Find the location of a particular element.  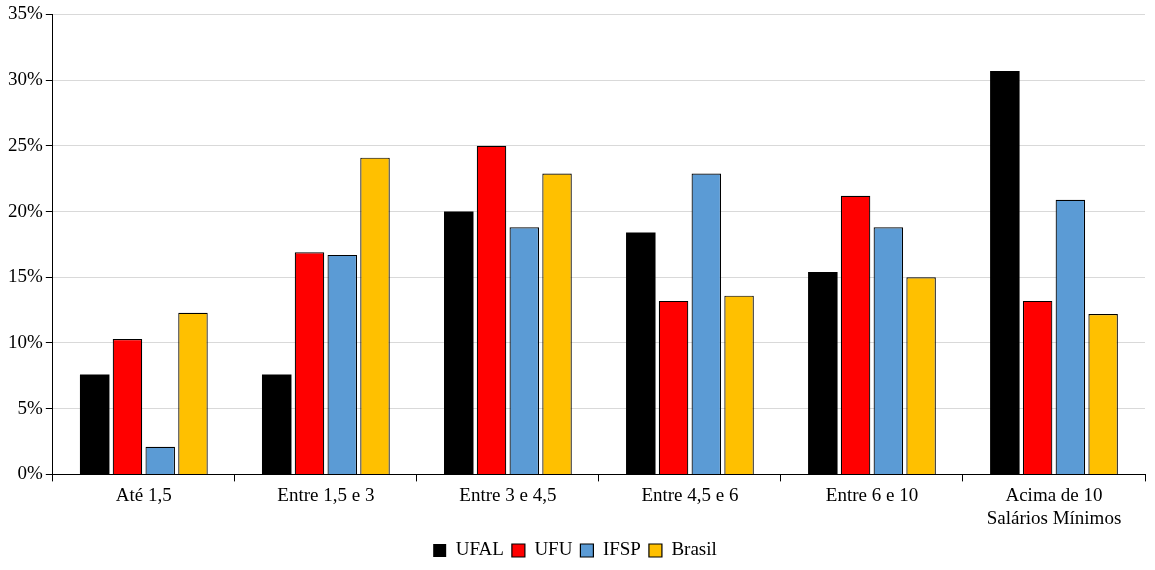

x-tick-label: Até 1,5 is located at coordinates (143, 494).